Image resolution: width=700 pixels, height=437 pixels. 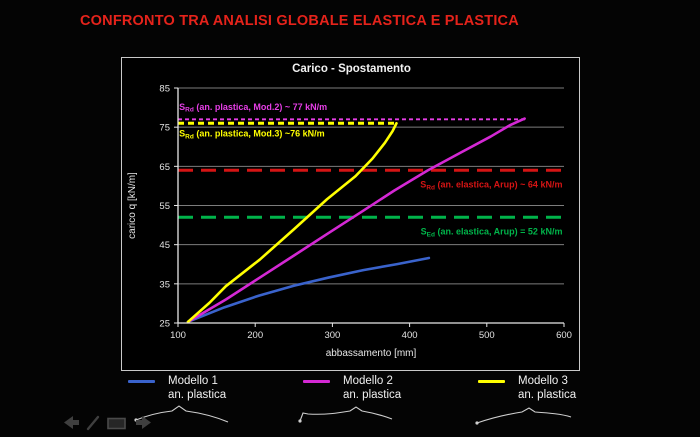 I want to click on y-tick-label: 25, so click(x=164, y=324).